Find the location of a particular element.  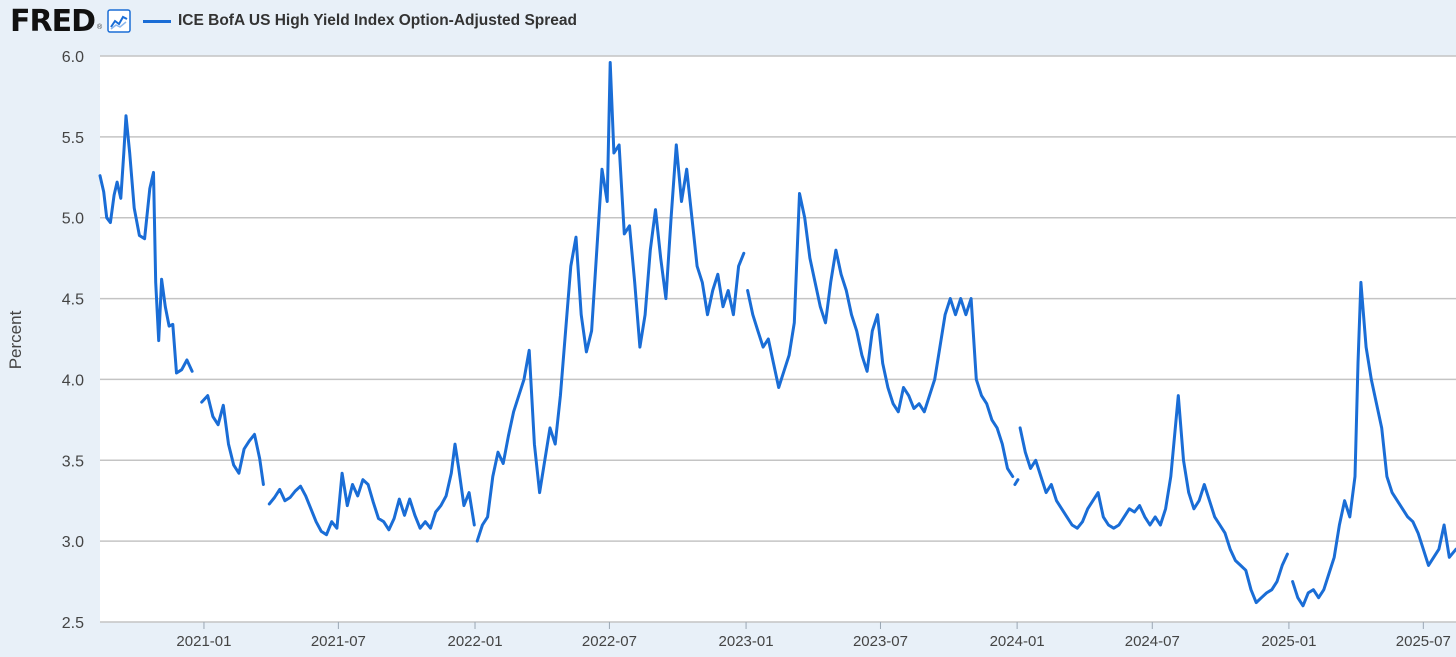

y-tick-labels: 2.5 3.0 3.5 4.0 4.5 5.0 5.5 6.0 is located at coordinates (73, 340).